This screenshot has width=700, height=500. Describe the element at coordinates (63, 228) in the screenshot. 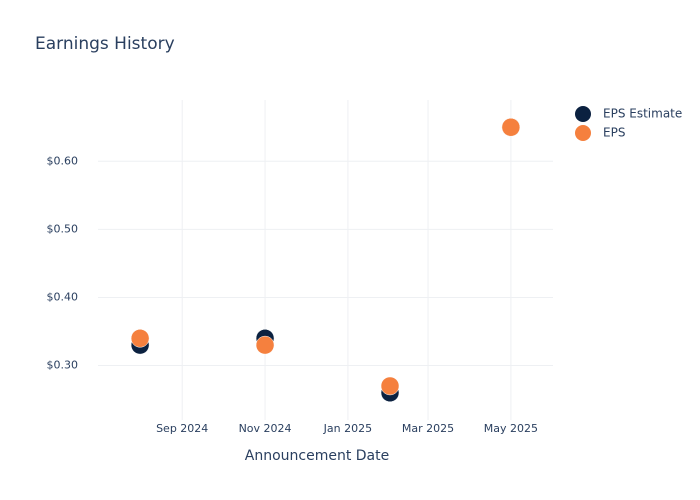

I see `y-tick-label: $0.50` at that location.